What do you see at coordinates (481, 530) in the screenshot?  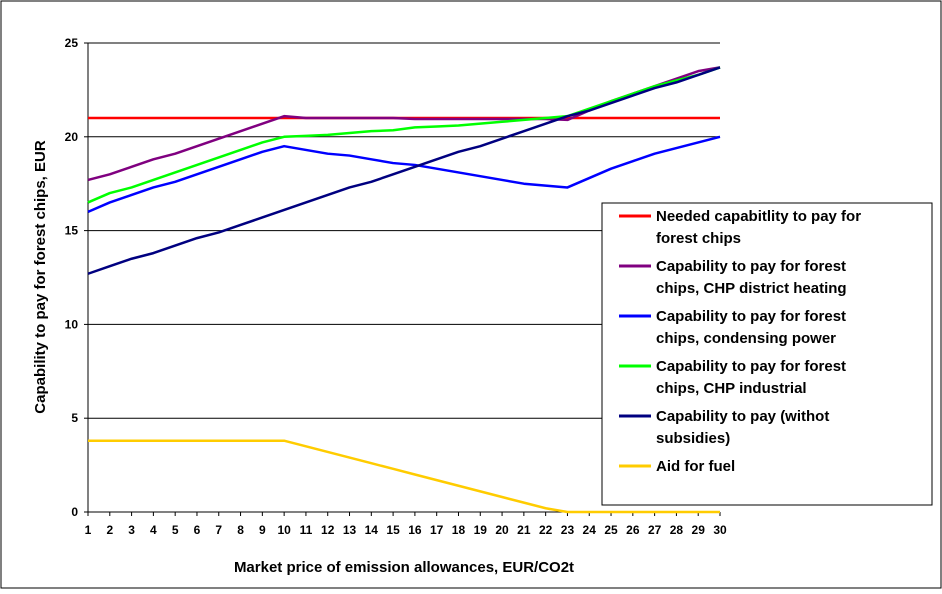 I see `x-tick-label: 19` at bounding box center [481, 530].